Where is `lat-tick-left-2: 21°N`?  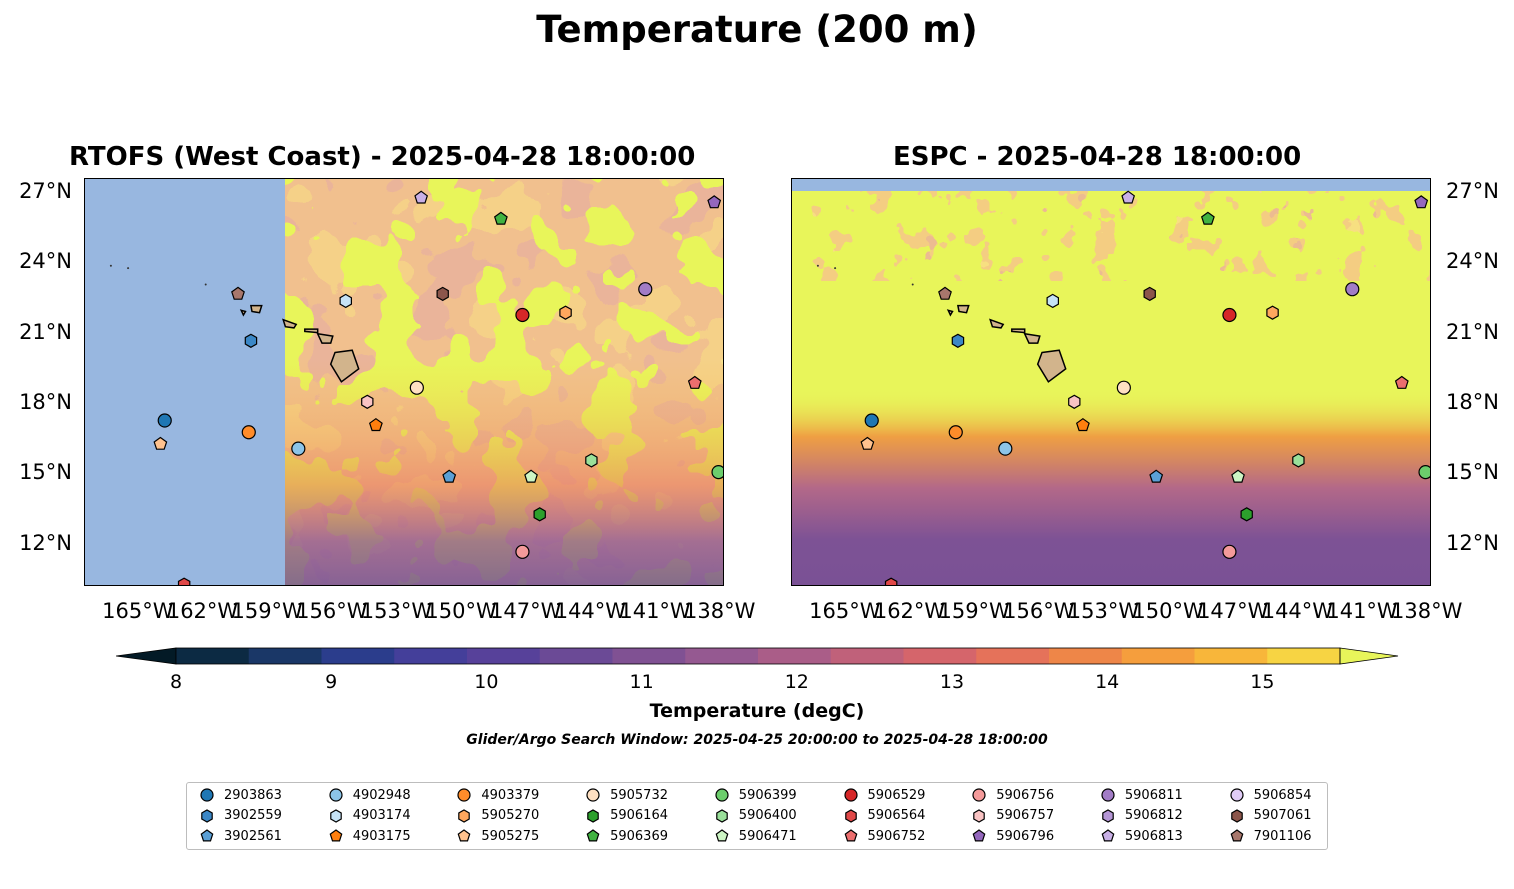
lat-tick-left-2: 21°N is located at coordinates (45, 331).